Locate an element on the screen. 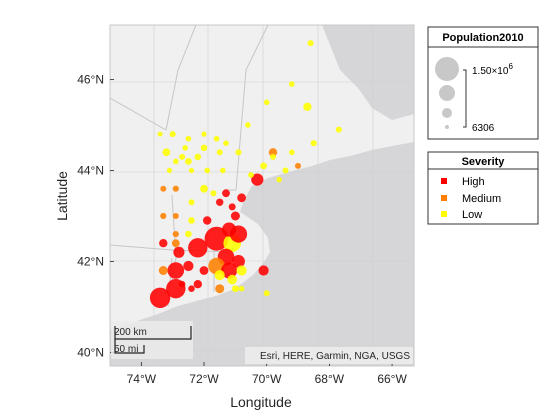 The image size is (560, 420). legend-label-low: Low is located at coordinates (472, 215).